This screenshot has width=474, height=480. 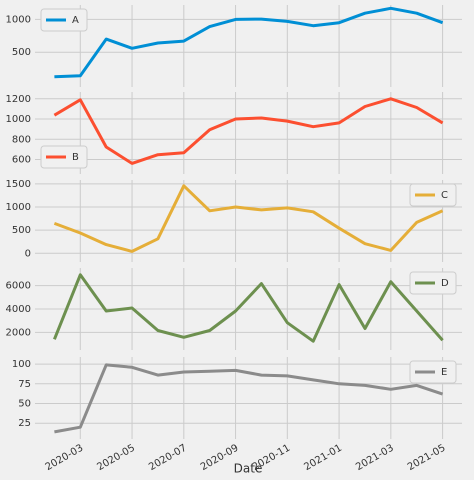 What do you see at coordinates (248, 469) in the screenshot?
I see `x-axis-label: Date` at bounding box center [248, 469].